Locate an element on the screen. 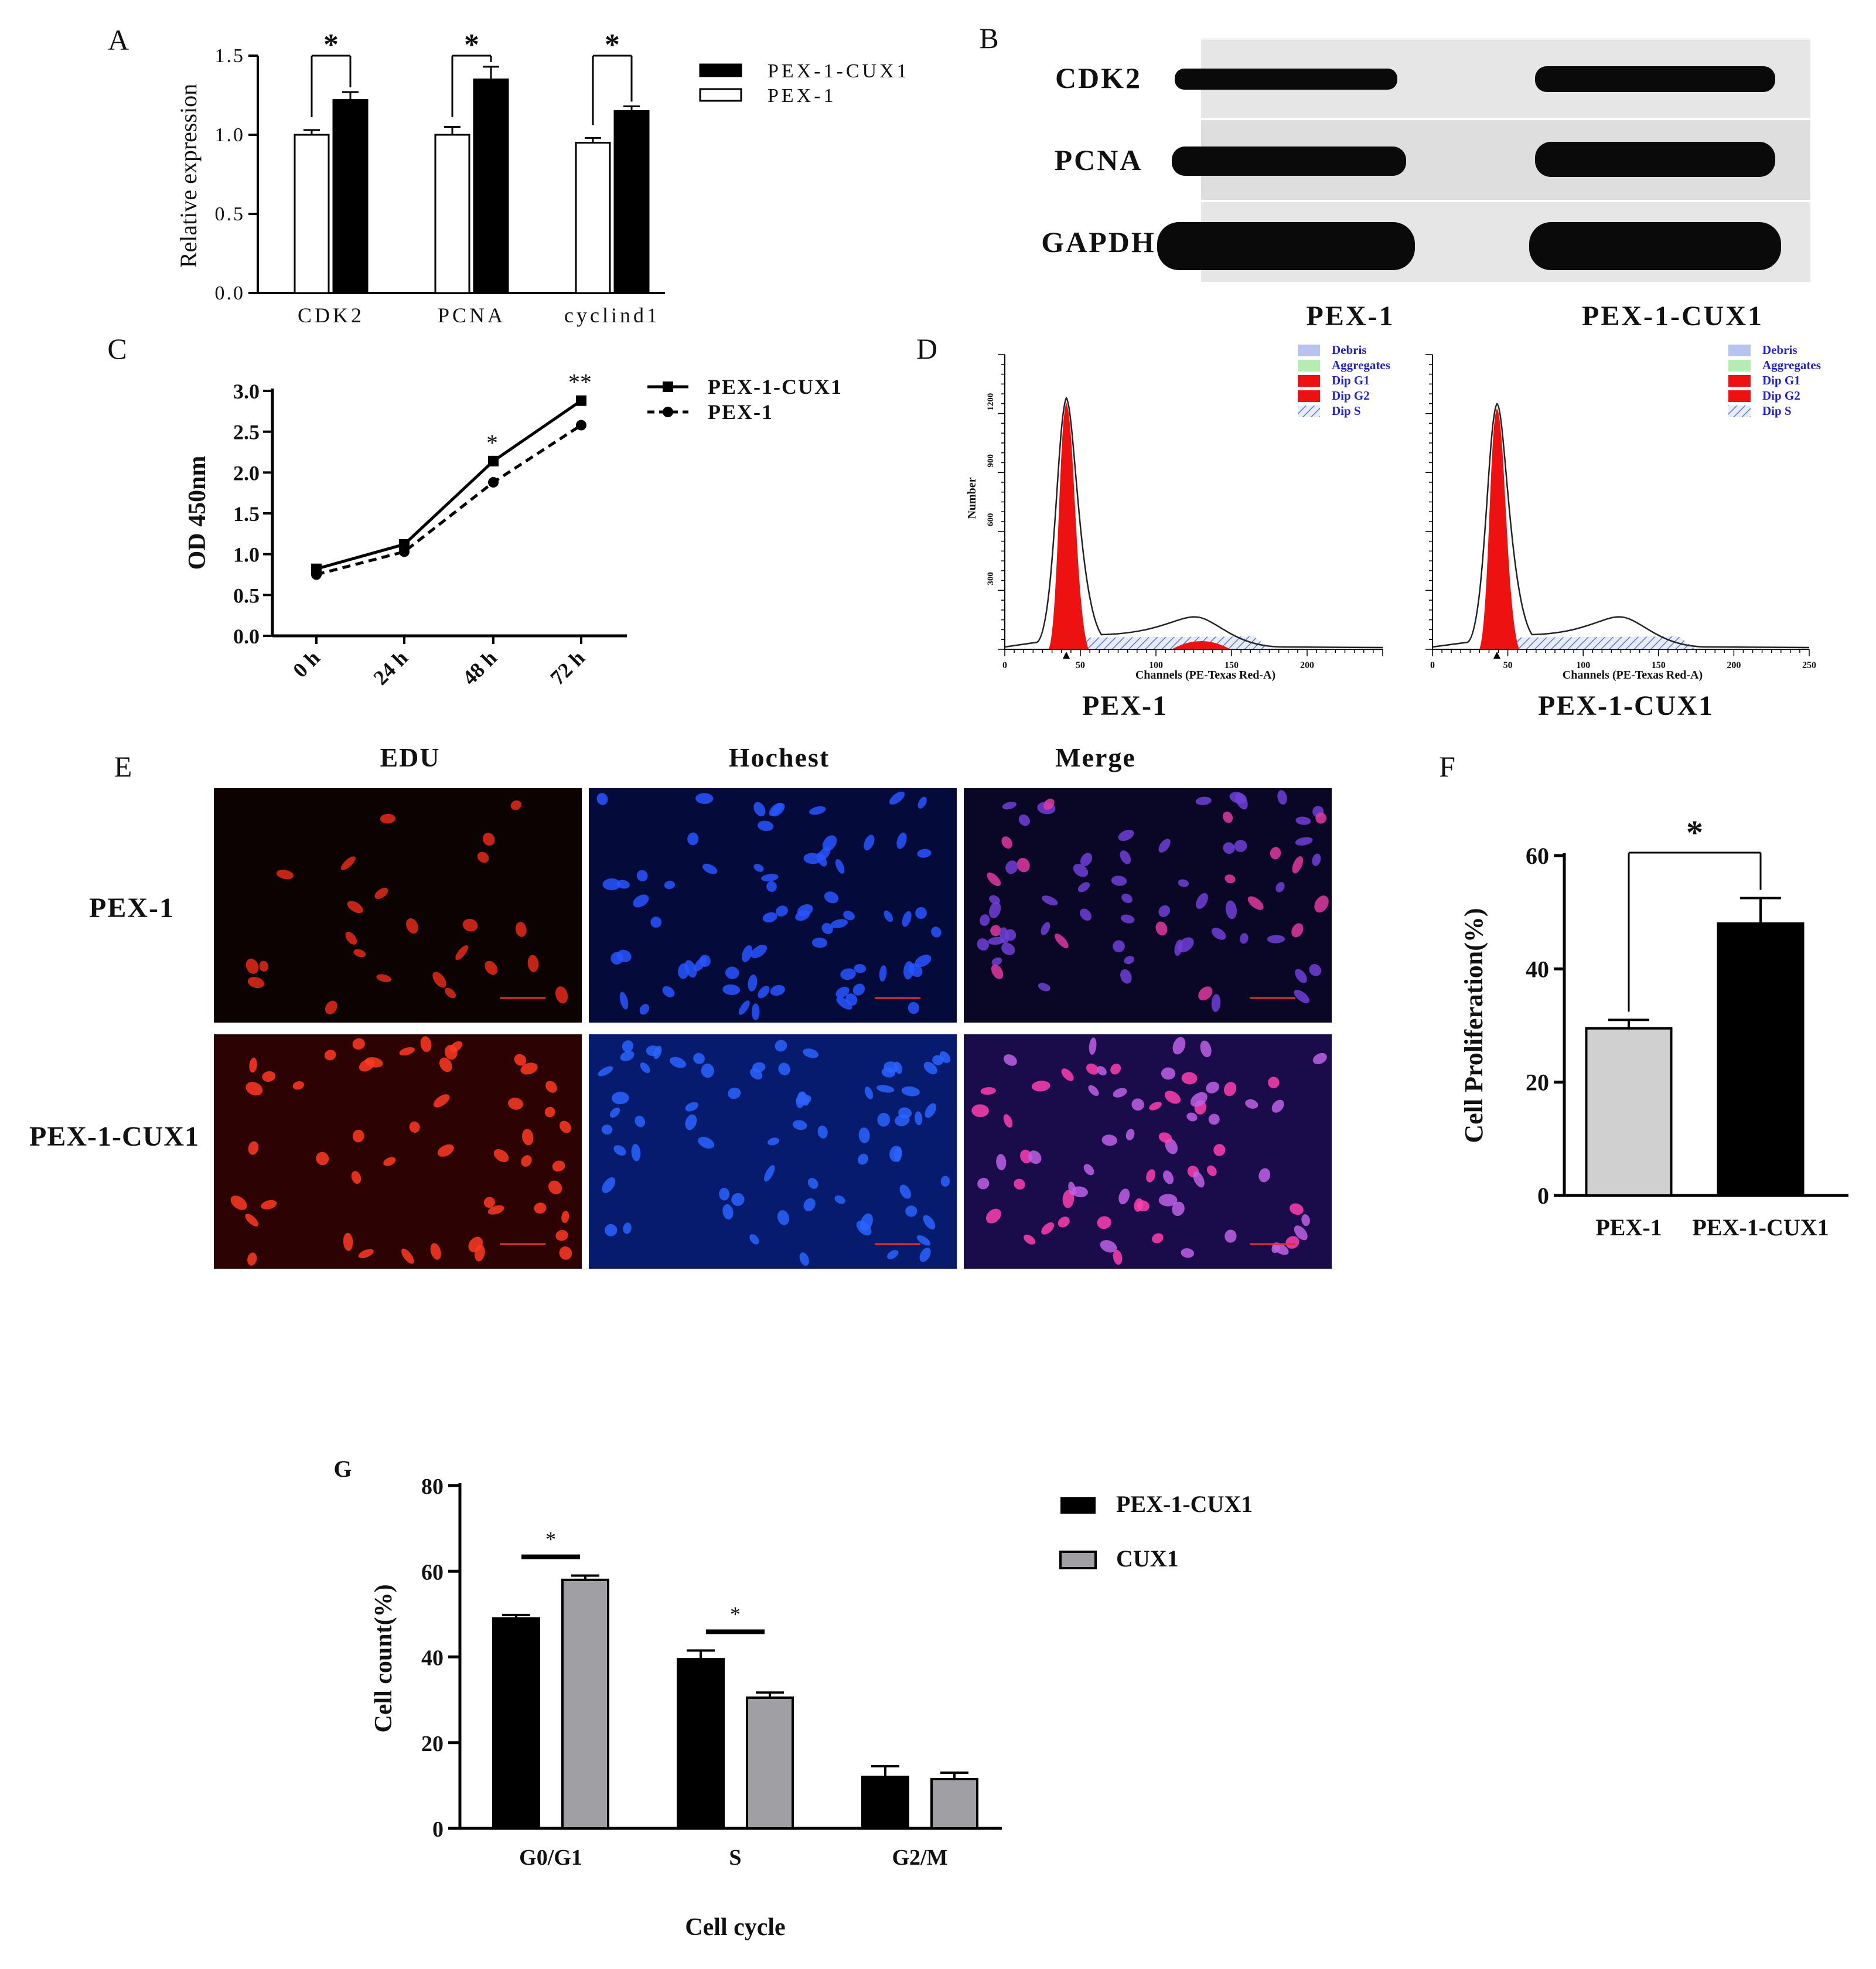 This screenshot has width=1876, height=1969. y-tick-label-a: 0.0 is located at coordinates (230, 293).